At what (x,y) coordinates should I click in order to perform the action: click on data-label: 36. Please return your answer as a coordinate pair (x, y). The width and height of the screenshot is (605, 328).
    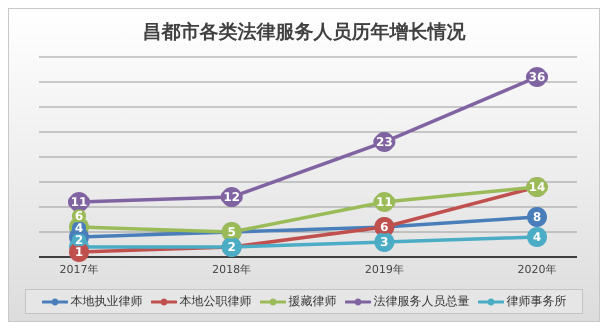
    Looking at the image, I should click on (537, 77).